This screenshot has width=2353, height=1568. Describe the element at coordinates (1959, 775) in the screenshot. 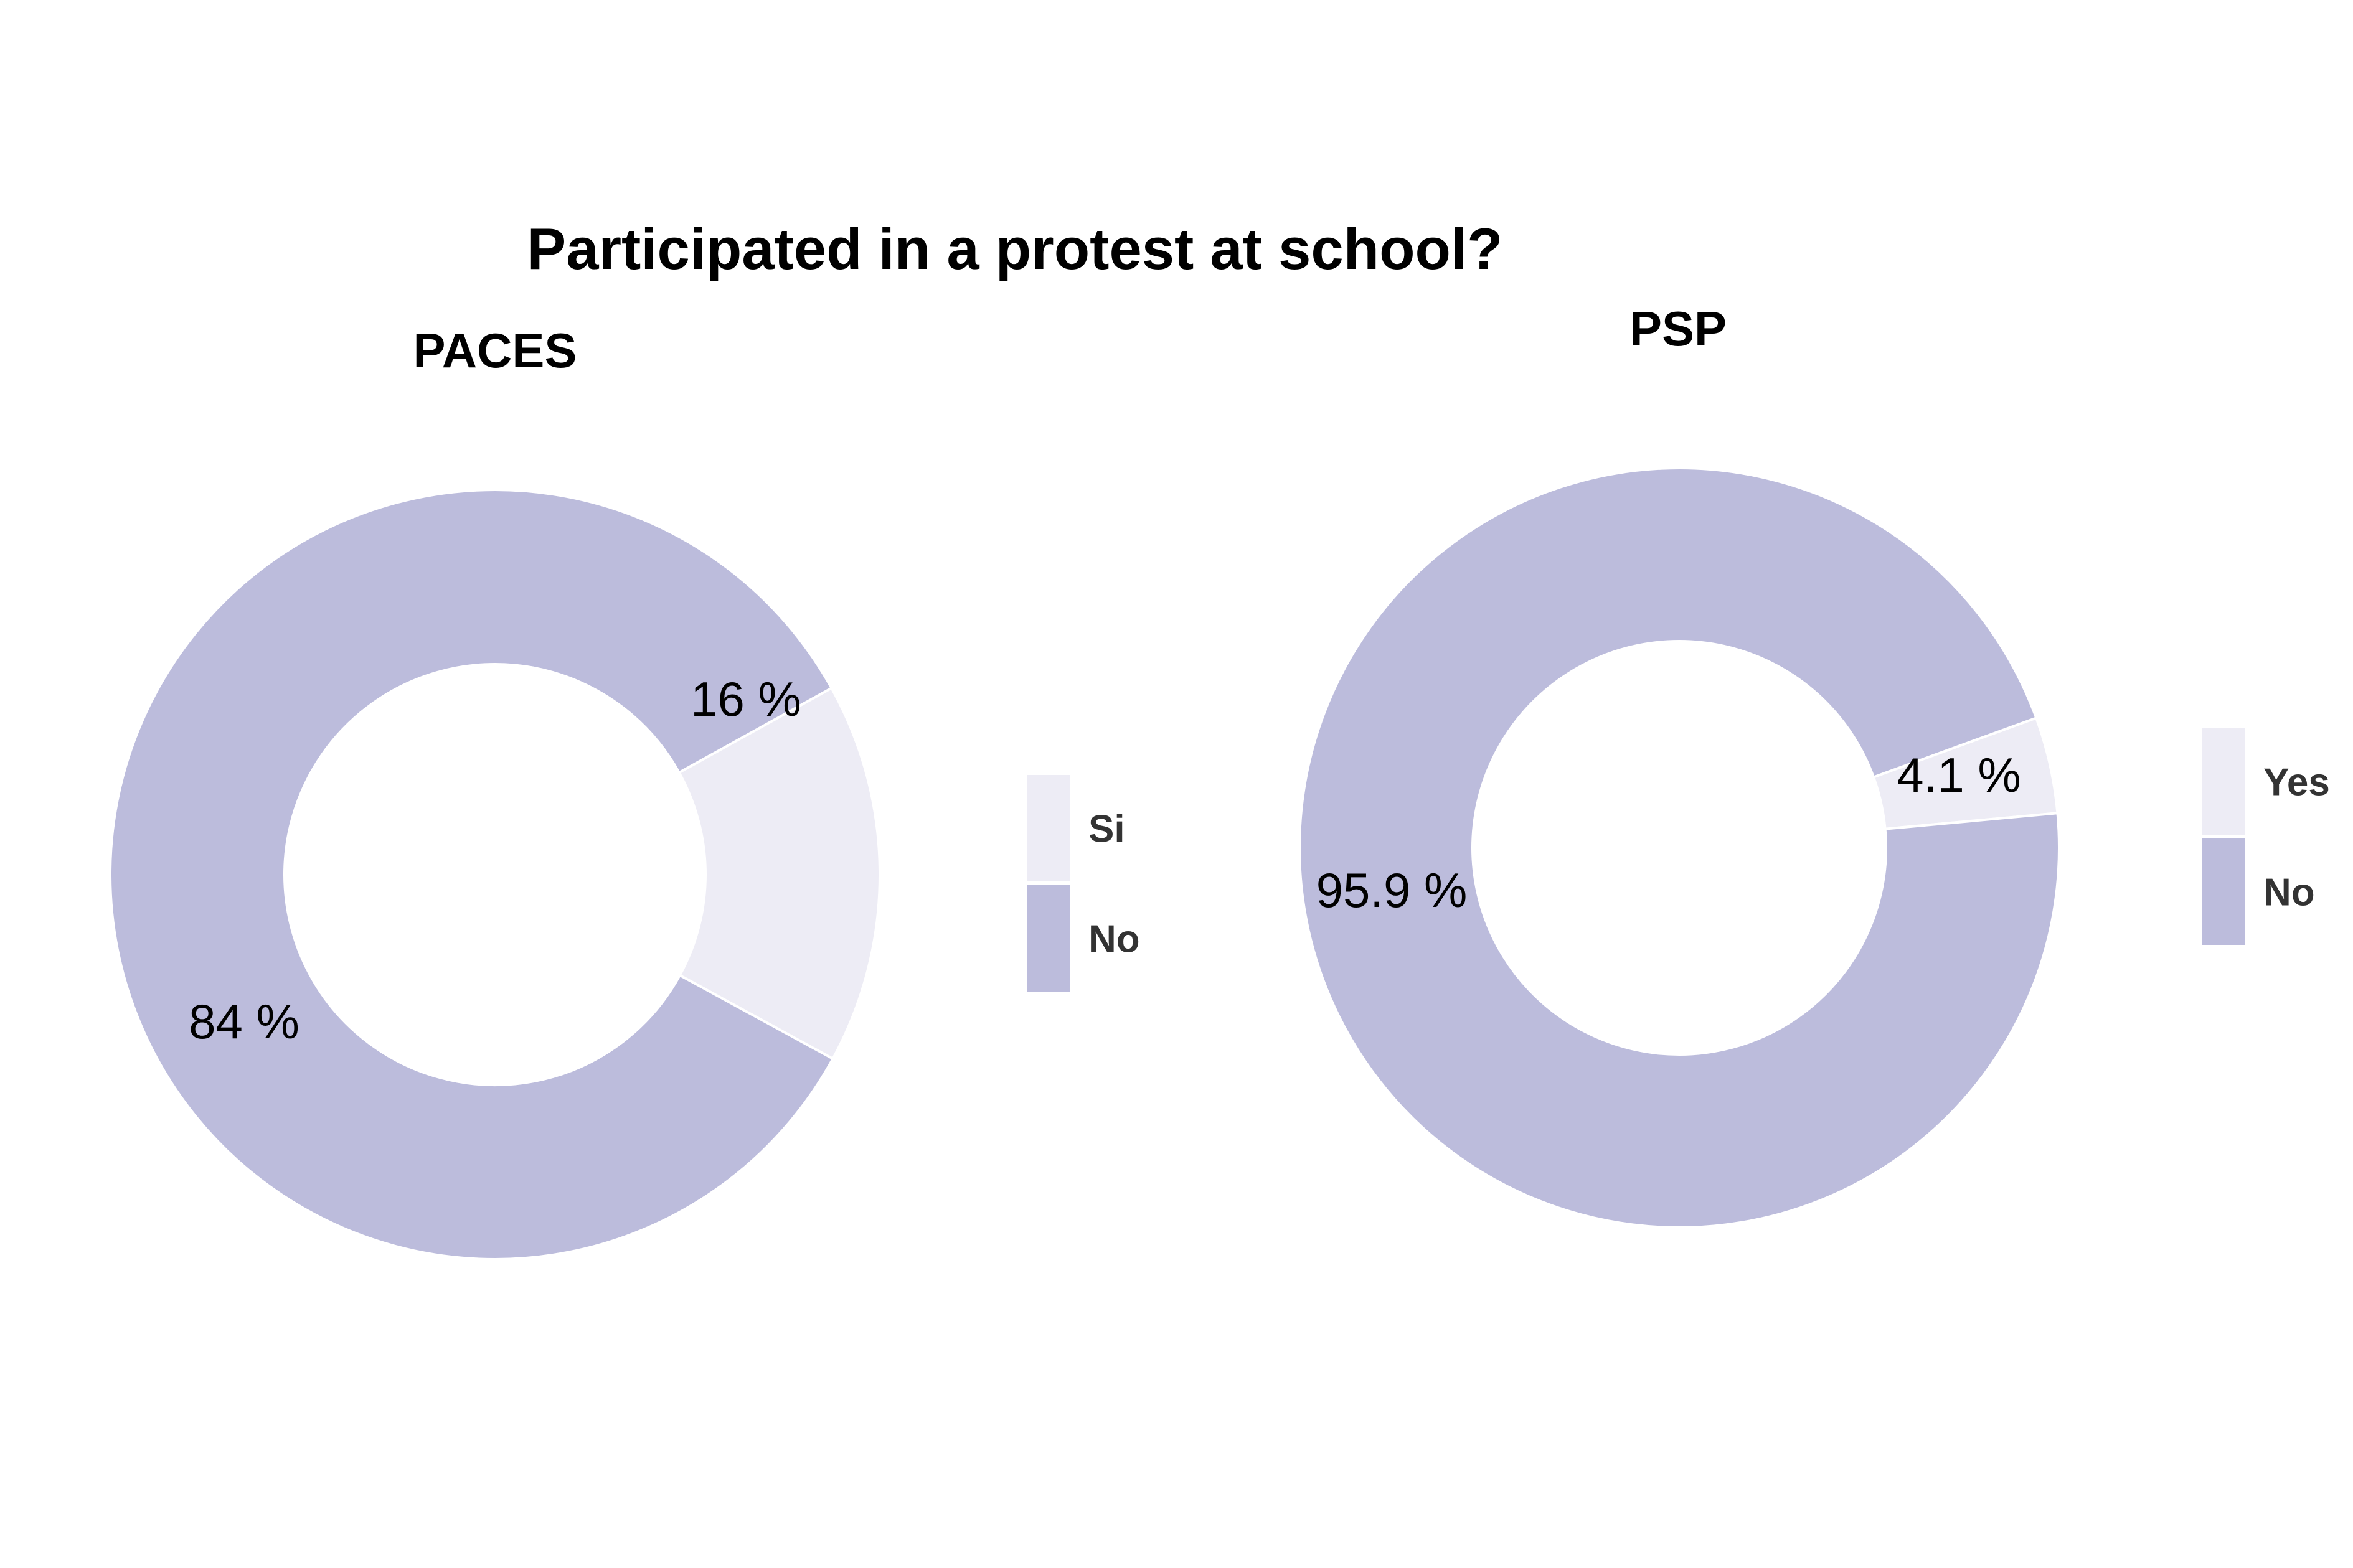

I see `psp-slice-label-yes: 4.1 %` at that location.